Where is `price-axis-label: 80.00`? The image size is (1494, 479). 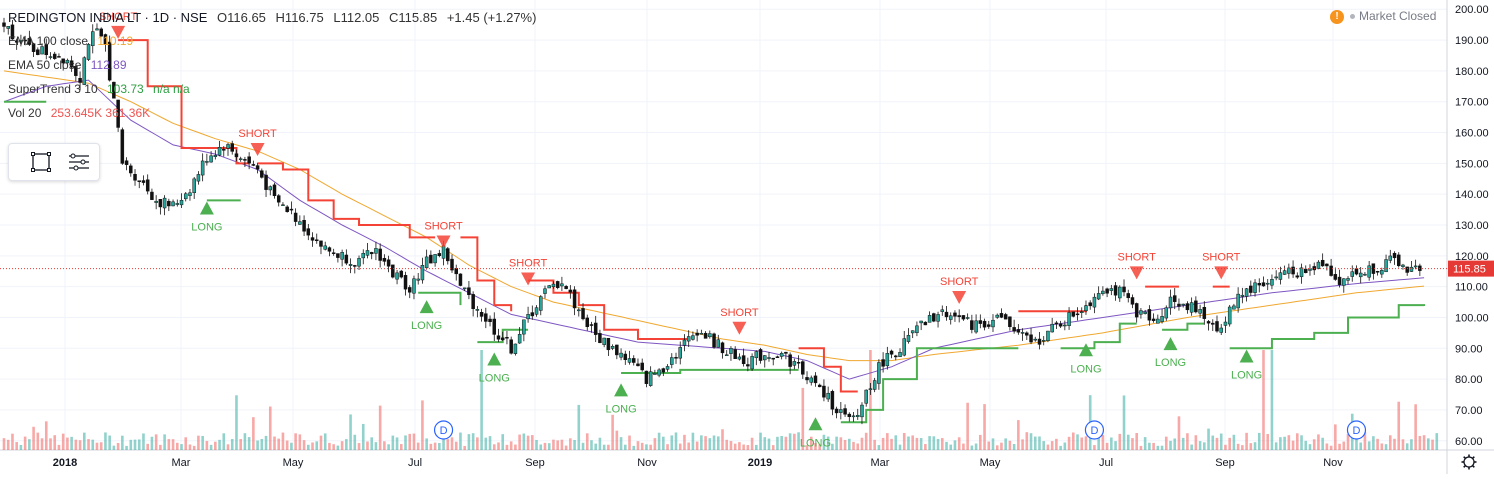 price-axis-label: 80.00 is located at coordinates (1469, 380).